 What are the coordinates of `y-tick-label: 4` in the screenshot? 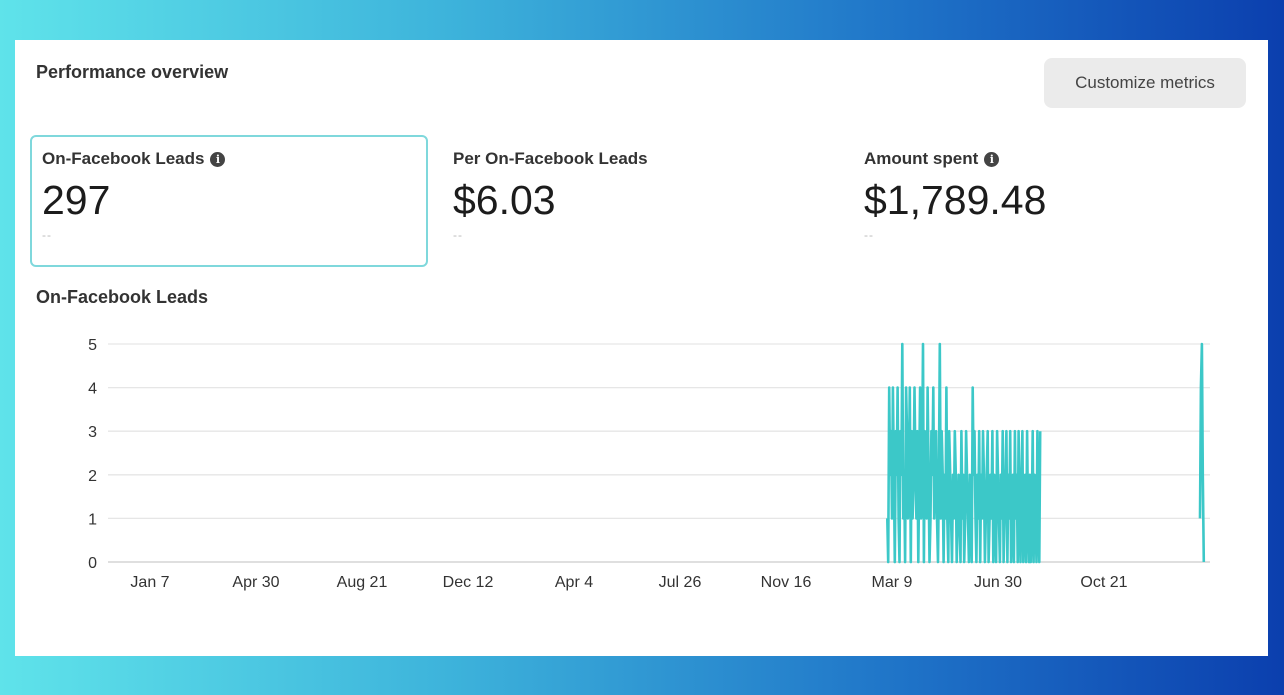 It's located at (92, 389).